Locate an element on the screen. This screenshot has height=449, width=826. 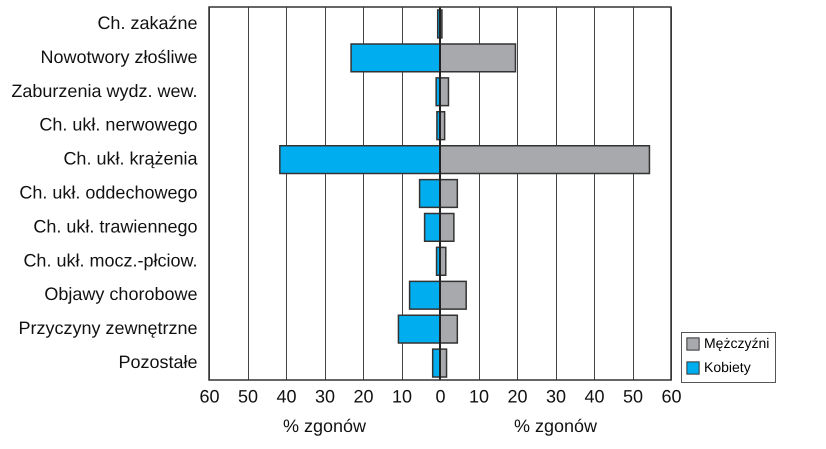
y-tick-label: Nowotwory złośliwe is located at coordinates (119, 56).